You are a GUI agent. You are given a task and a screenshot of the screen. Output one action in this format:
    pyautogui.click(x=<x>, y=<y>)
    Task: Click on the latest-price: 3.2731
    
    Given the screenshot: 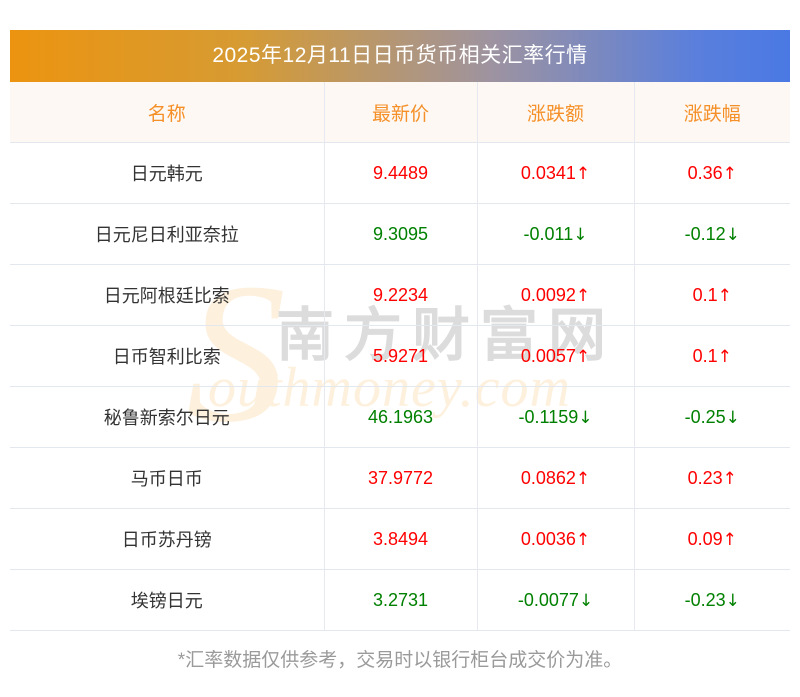 What is the action you would take?
    pyautogui.click(x=401, y=600)
    